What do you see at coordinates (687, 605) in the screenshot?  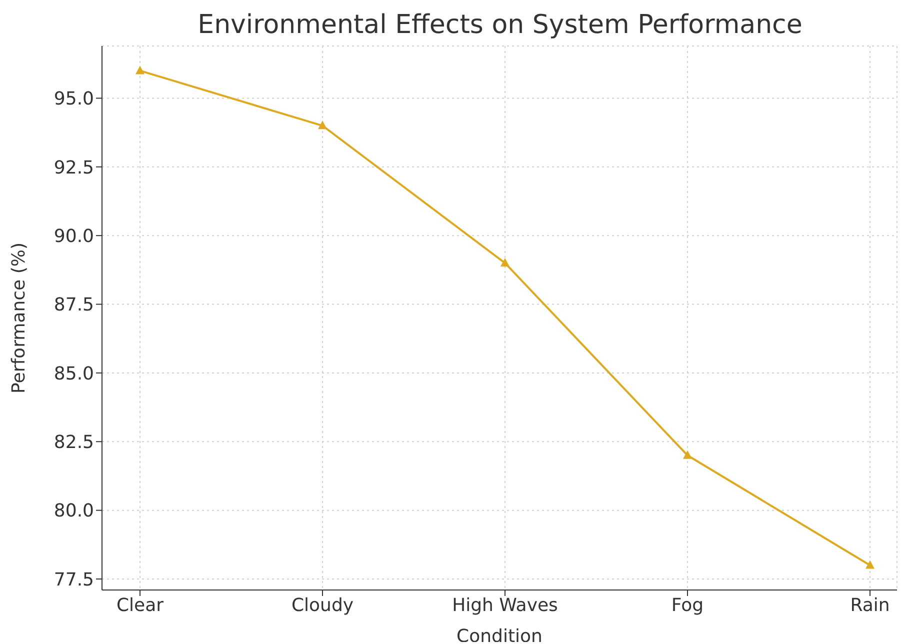 I see `x-tick-label: Fog` at bounding box center [687, 605].